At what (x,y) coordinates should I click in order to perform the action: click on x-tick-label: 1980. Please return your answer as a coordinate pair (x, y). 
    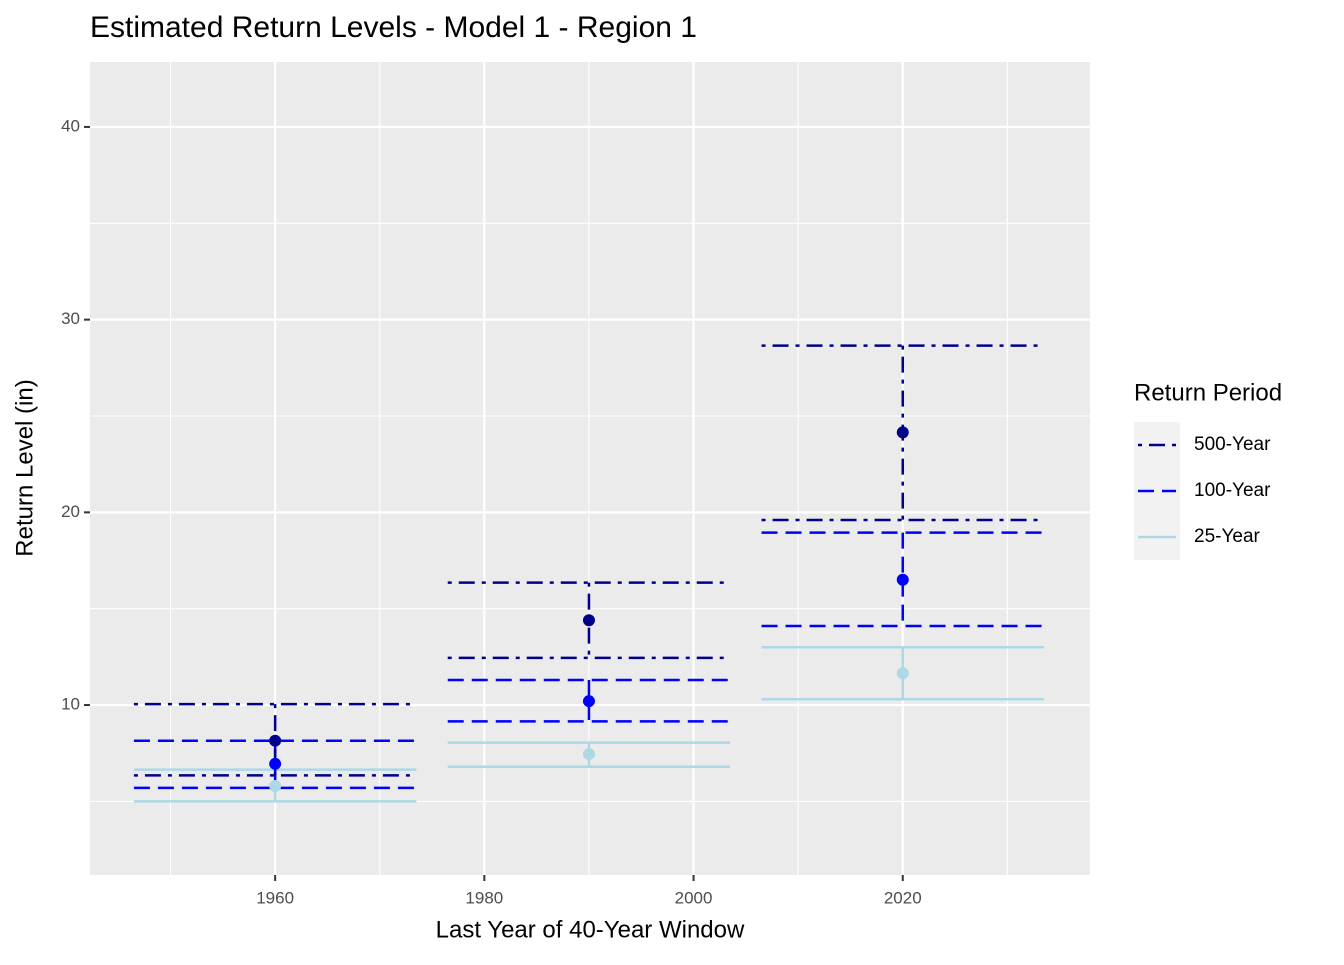
    Looking at the image, I should click on (484, 897).